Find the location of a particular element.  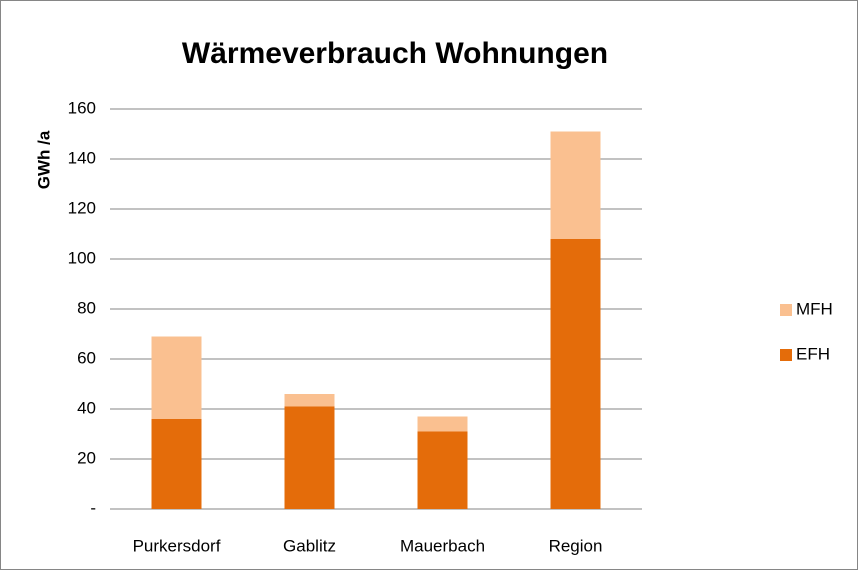

y-tick-label: 140 is located at coordinates (82, 157).